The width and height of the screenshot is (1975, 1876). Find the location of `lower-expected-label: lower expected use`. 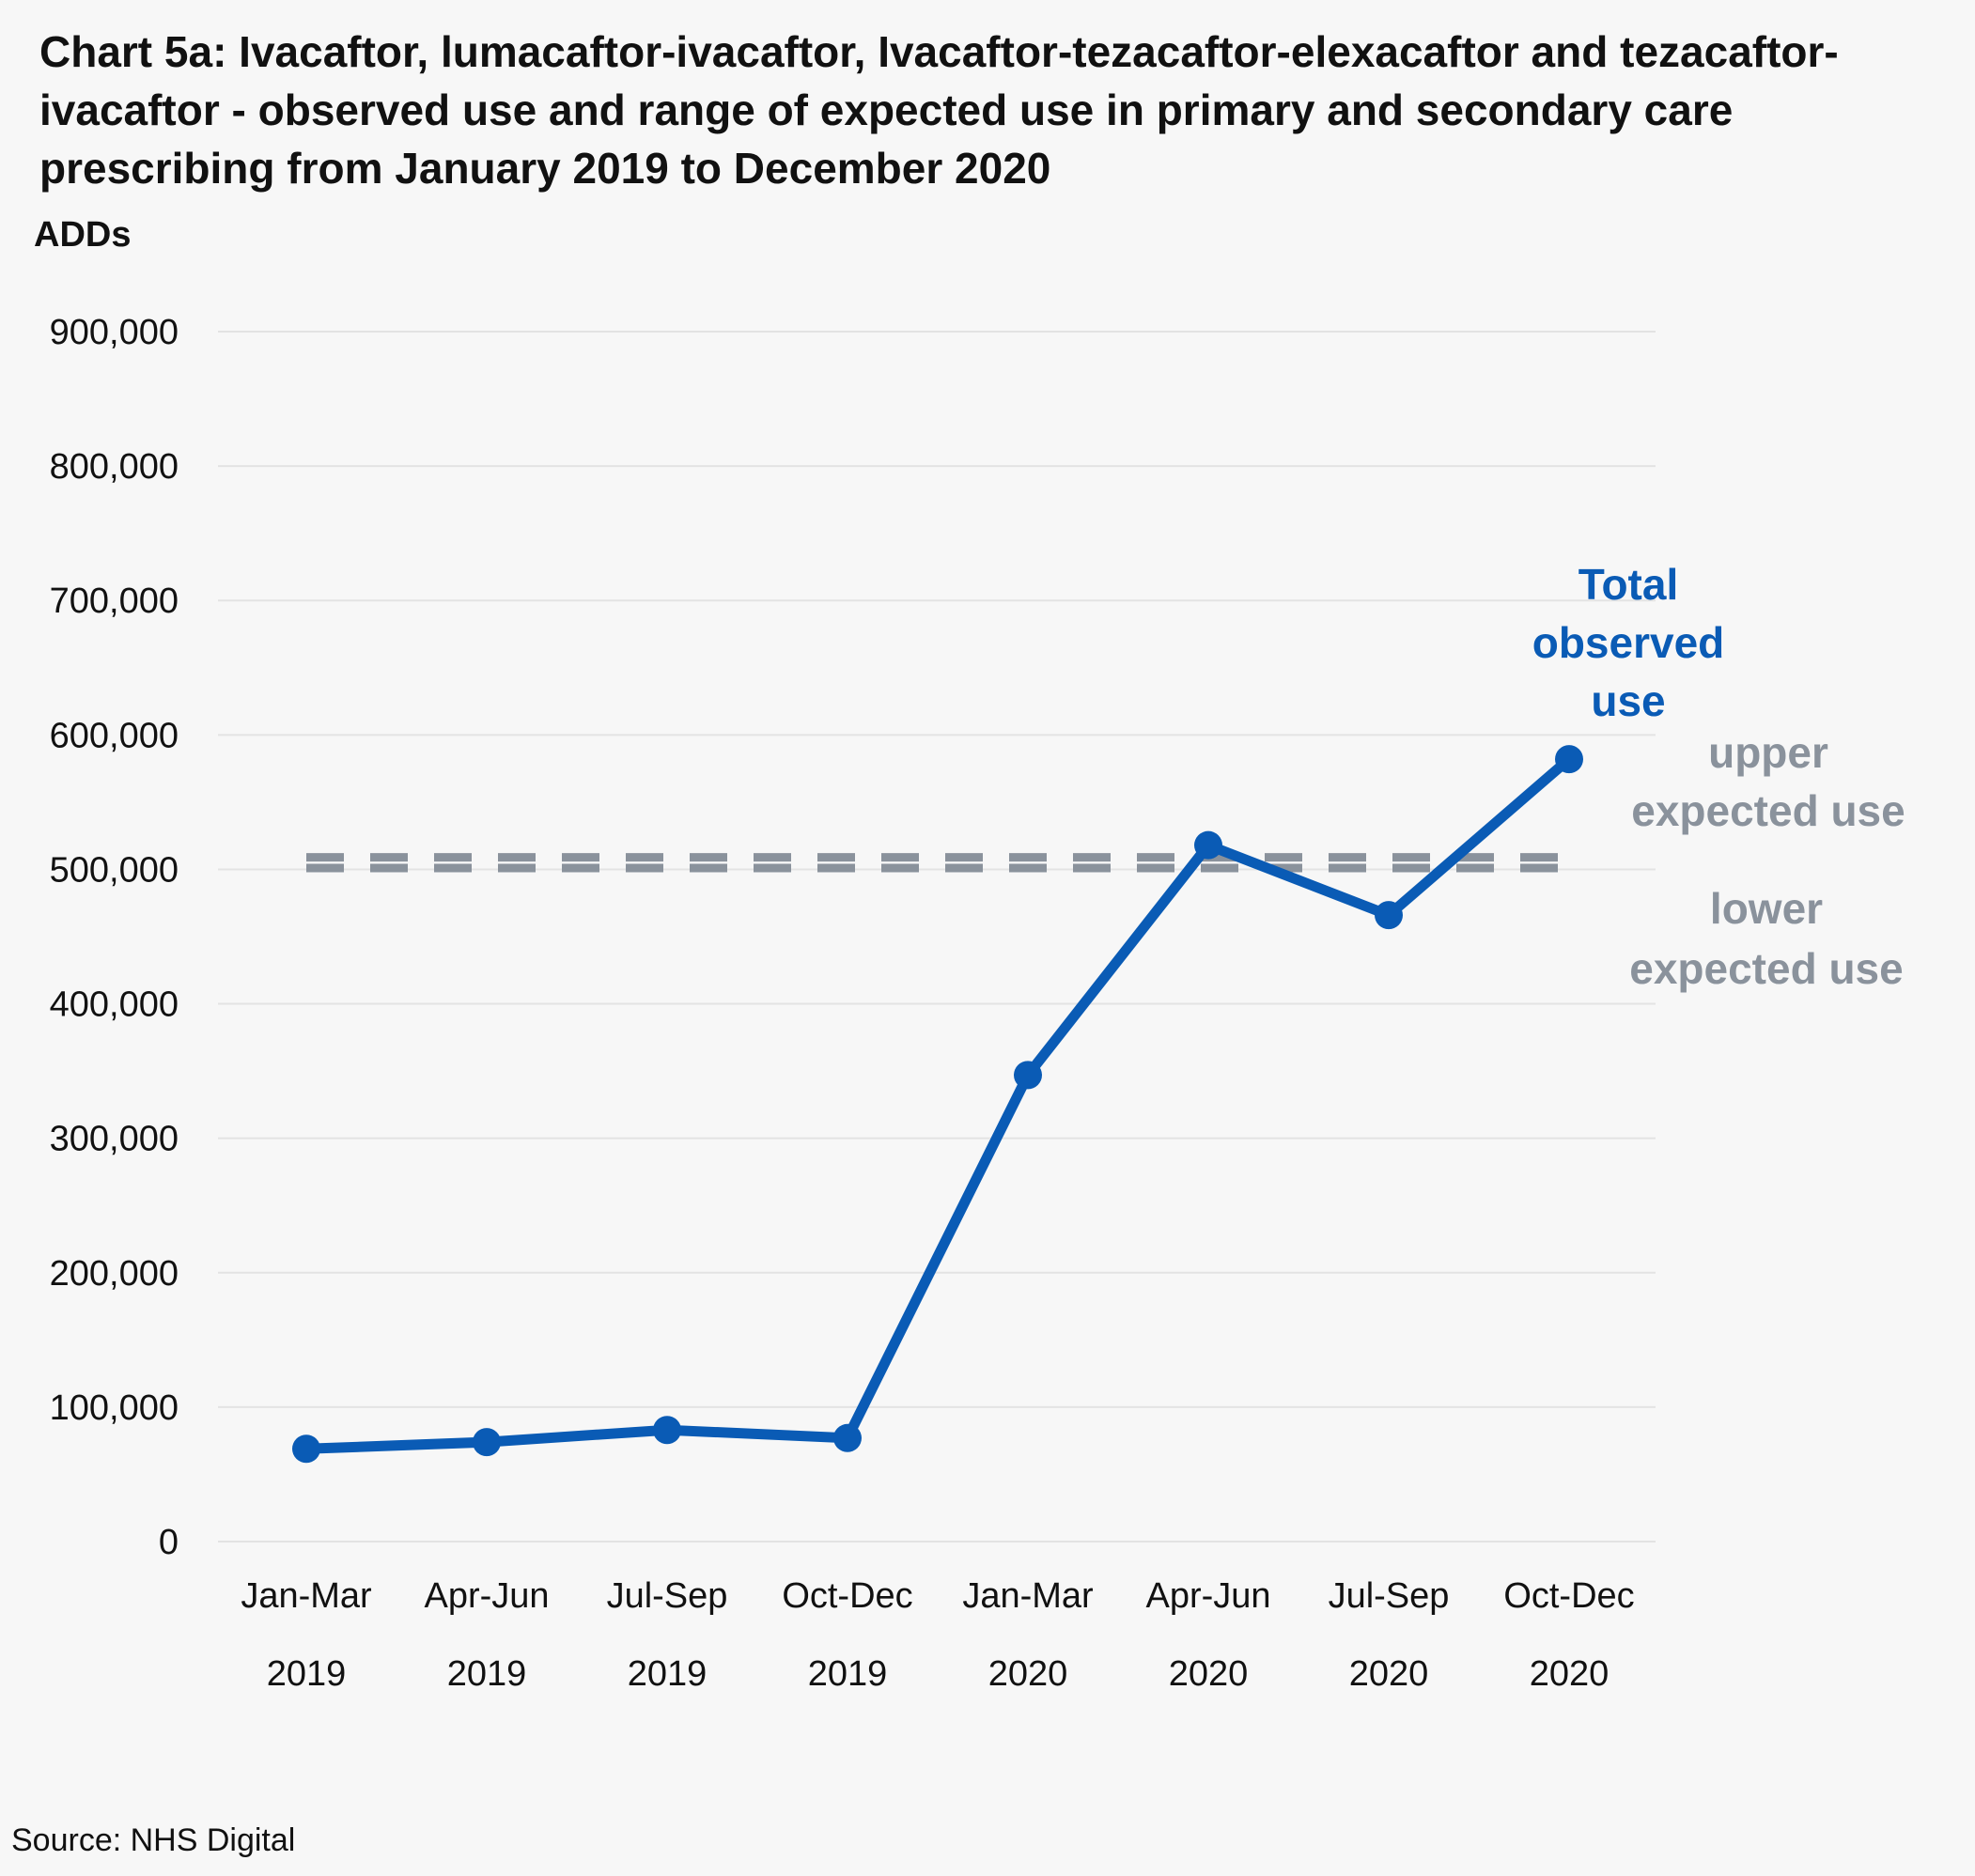

lower-expected-label: lower expected use is located at coordinates (1766, 938).